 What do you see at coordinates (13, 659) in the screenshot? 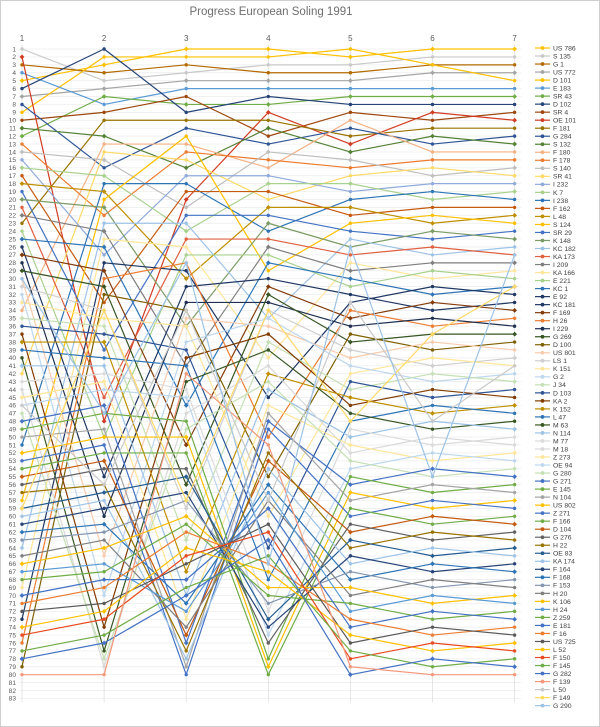
I see `y-axis-tick-label: 78` at bounding box center [13, 659].